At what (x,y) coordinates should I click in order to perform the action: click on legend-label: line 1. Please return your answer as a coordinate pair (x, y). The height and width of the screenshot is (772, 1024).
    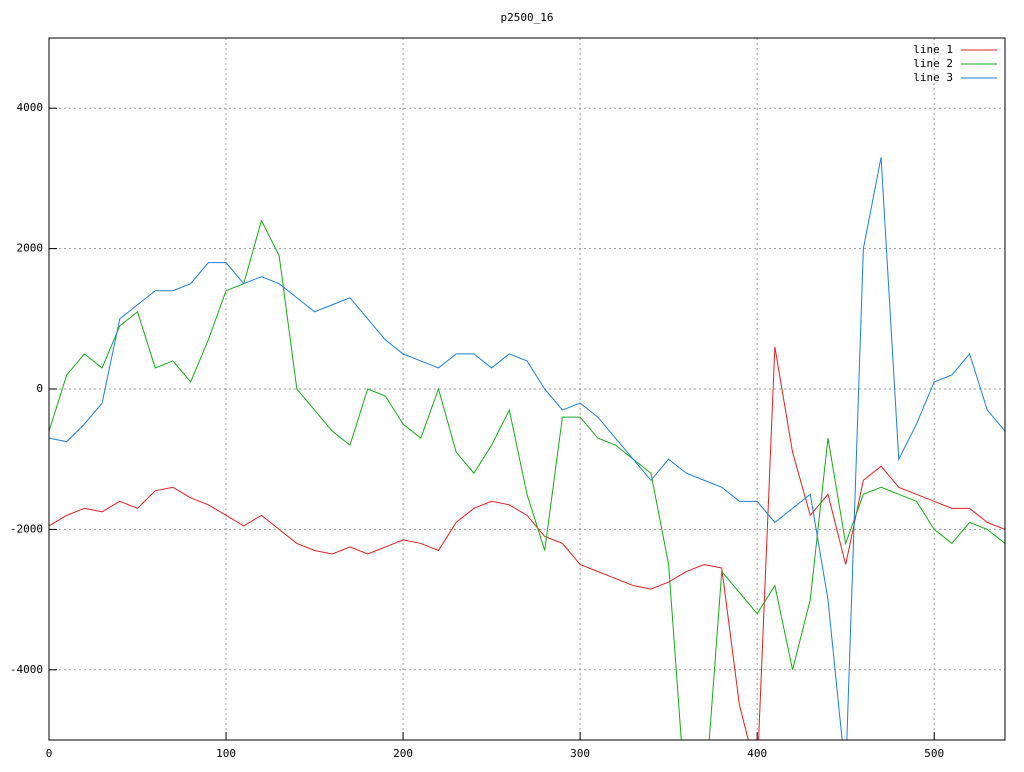
    Looking at the image, I should click on (933, 49).